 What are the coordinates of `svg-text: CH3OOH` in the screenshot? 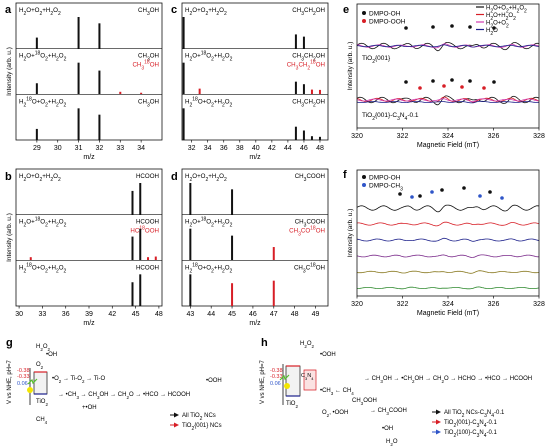 It's located at (364, 402).